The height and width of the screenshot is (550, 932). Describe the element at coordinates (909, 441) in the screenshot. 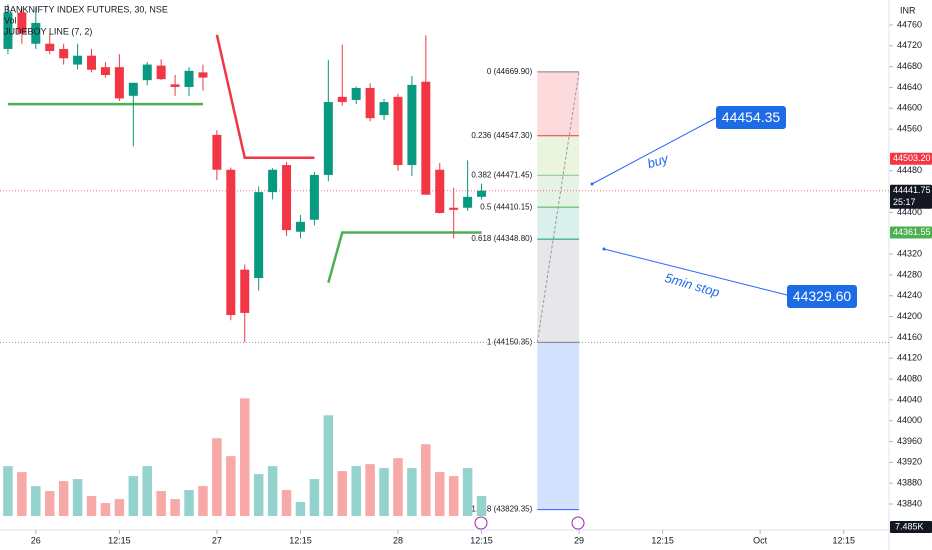

I see `y-tick-label: 43960` at that location.